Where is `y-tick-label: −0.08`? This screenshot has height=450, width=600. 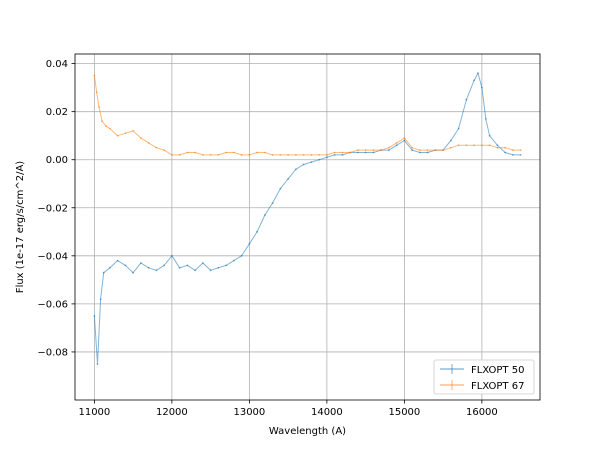 y-tick-label: −0.08 is located at coordinates (52, 352).